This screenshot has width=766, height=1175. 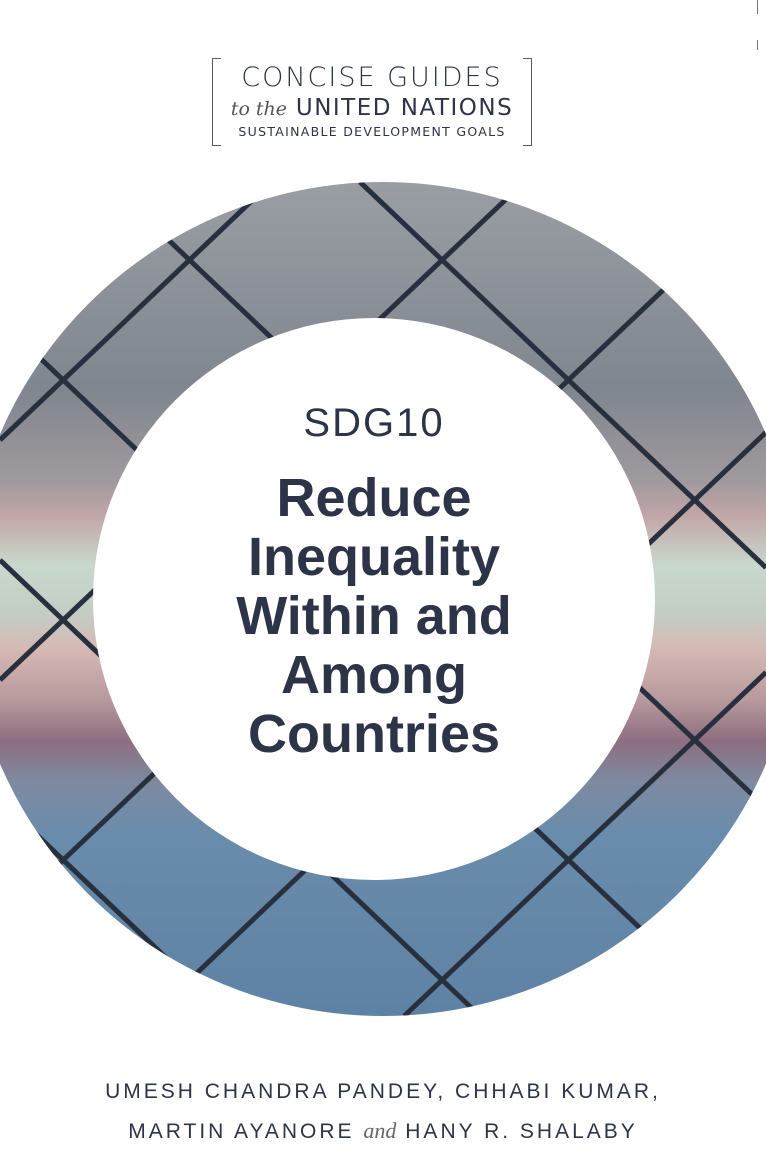 What do you see at coordinates (372, 77) in the screenshot?
I see `series-title: CONCISE GUIDES` at bounding box center [372, 77].